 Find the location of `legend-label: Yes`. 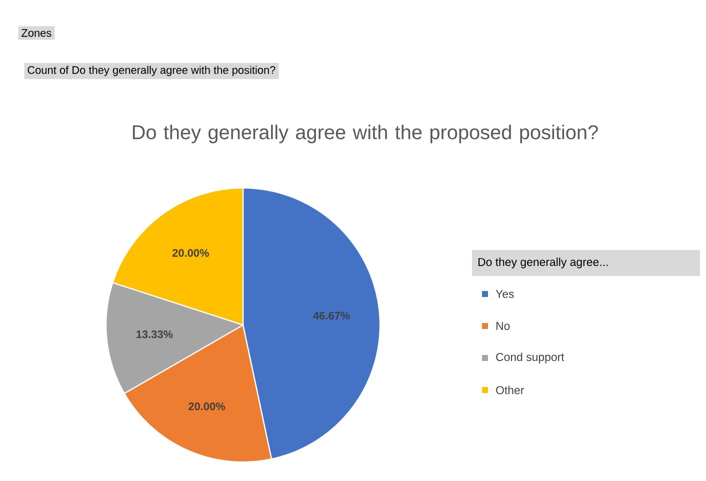

legend-label: Yes is located at coordinates (505, 294).